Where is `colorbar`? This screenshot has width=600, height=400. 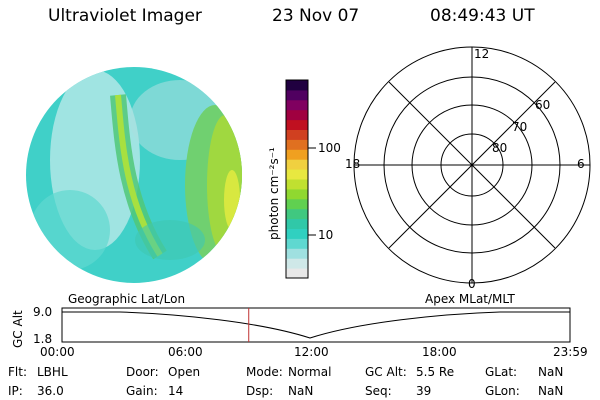 colorbar is located at coordinates (297, 179).